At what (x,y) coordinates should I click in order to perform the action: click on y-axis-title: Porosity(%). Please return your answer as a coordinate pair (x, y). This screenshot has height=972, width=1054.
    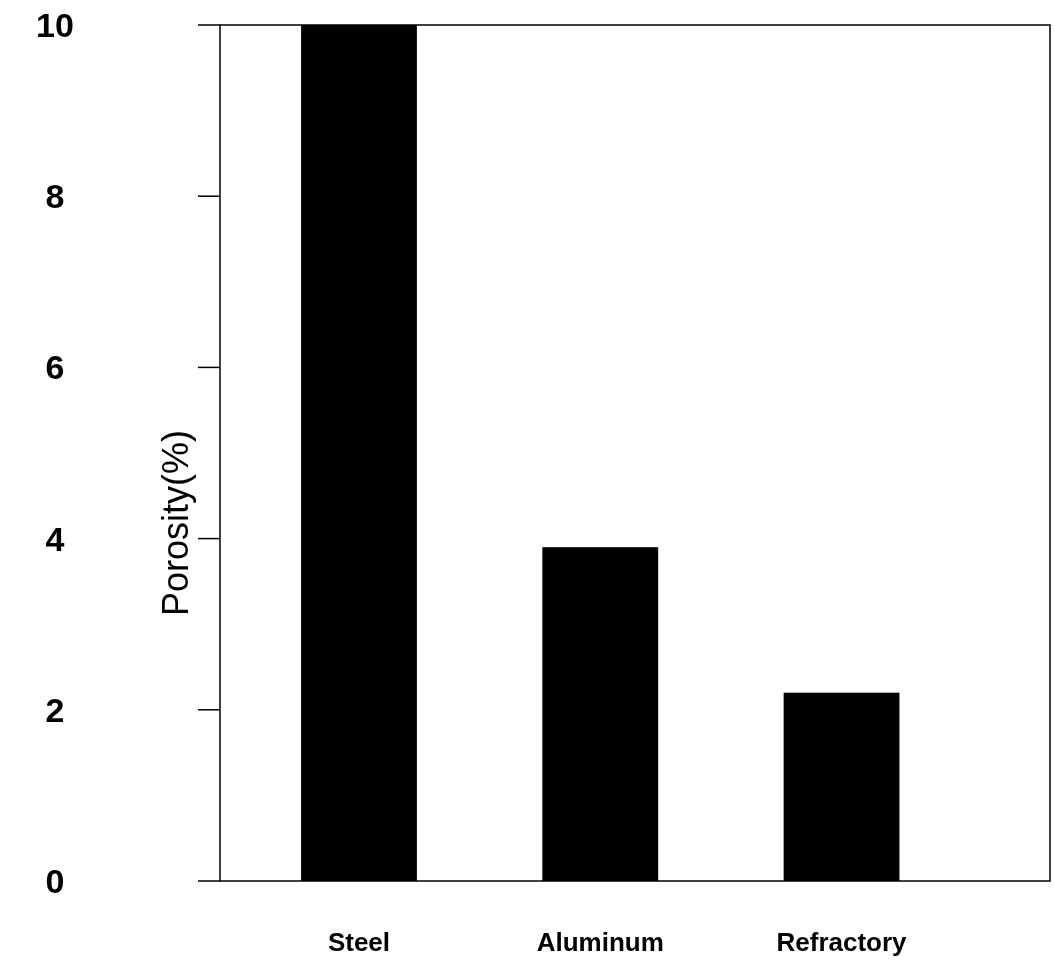
    Looking at the image, I should click on (175, 523).